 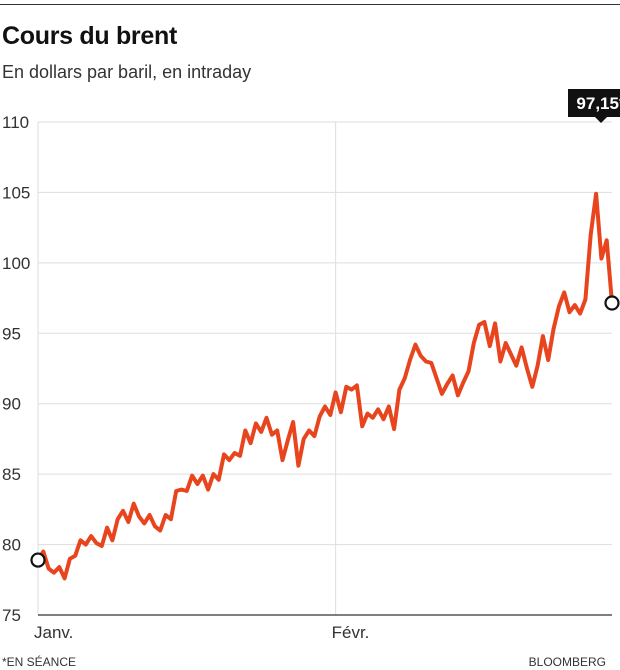 What do you see at coordinates (11, 404) in the screenshot?
I see `y-tick-label: 90` at bounding box center [11, 404].